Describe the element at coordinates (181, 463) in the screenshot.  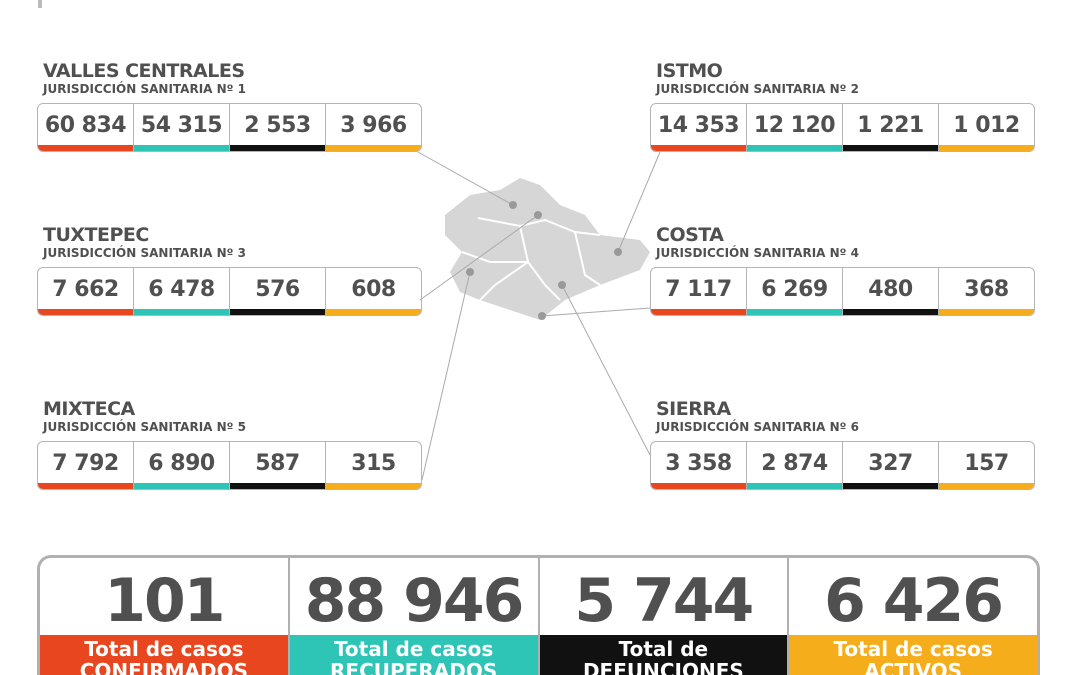
I see `value-text: 6 890` at that location.